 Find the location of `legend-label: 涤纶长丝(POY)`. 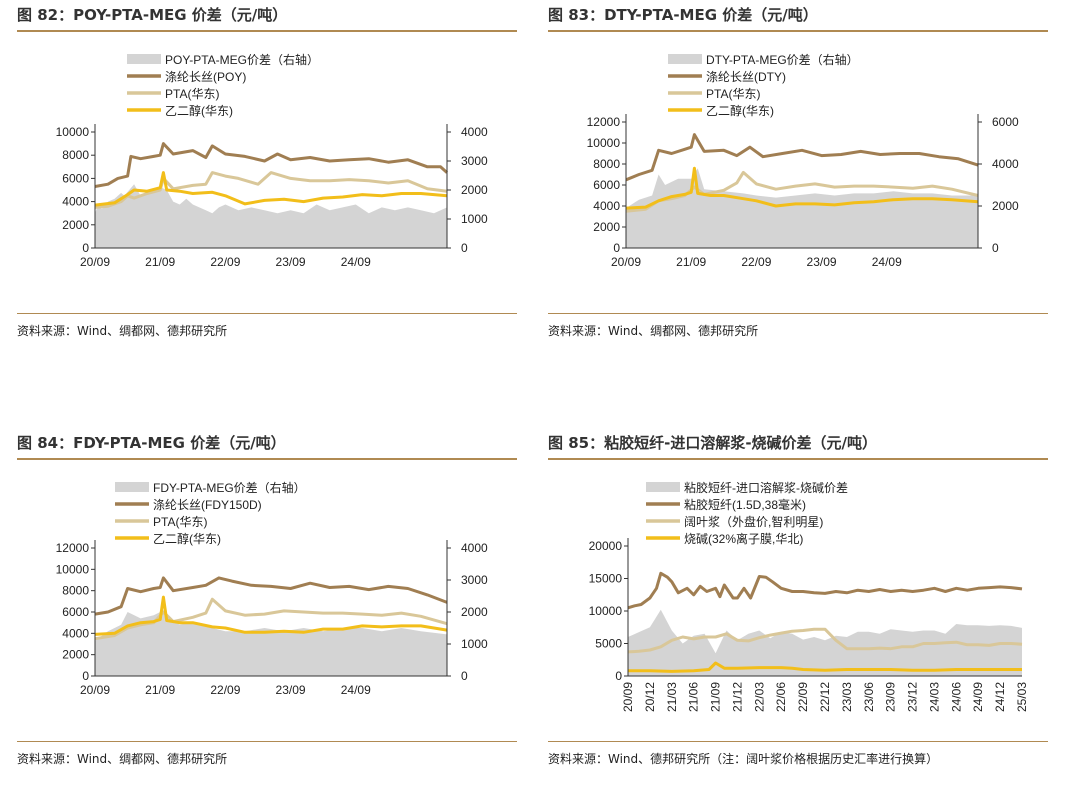

legend-label: 涤纶长丝(POY) is located at coordinates (205, 77).